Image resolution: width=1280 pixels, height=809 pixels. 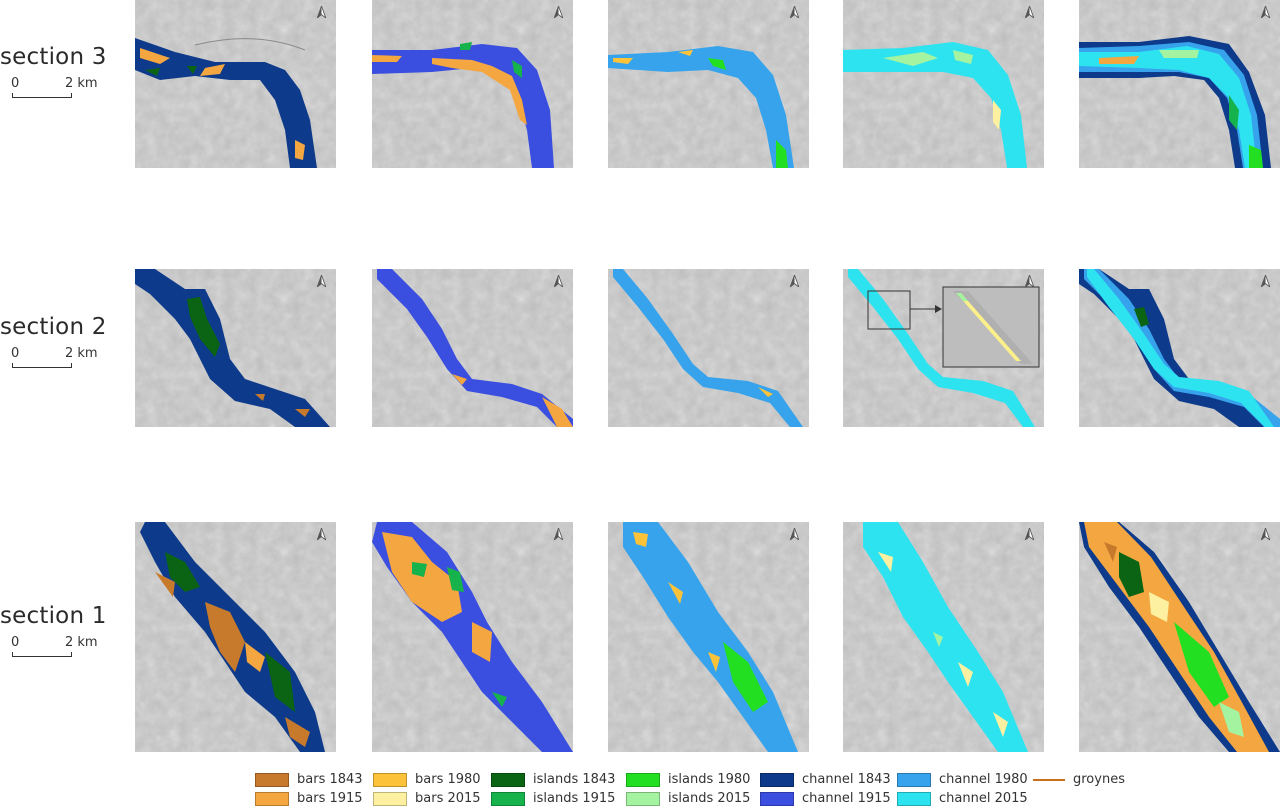 I want to click on legend-label: groynes, so click(x=1099, y=779).